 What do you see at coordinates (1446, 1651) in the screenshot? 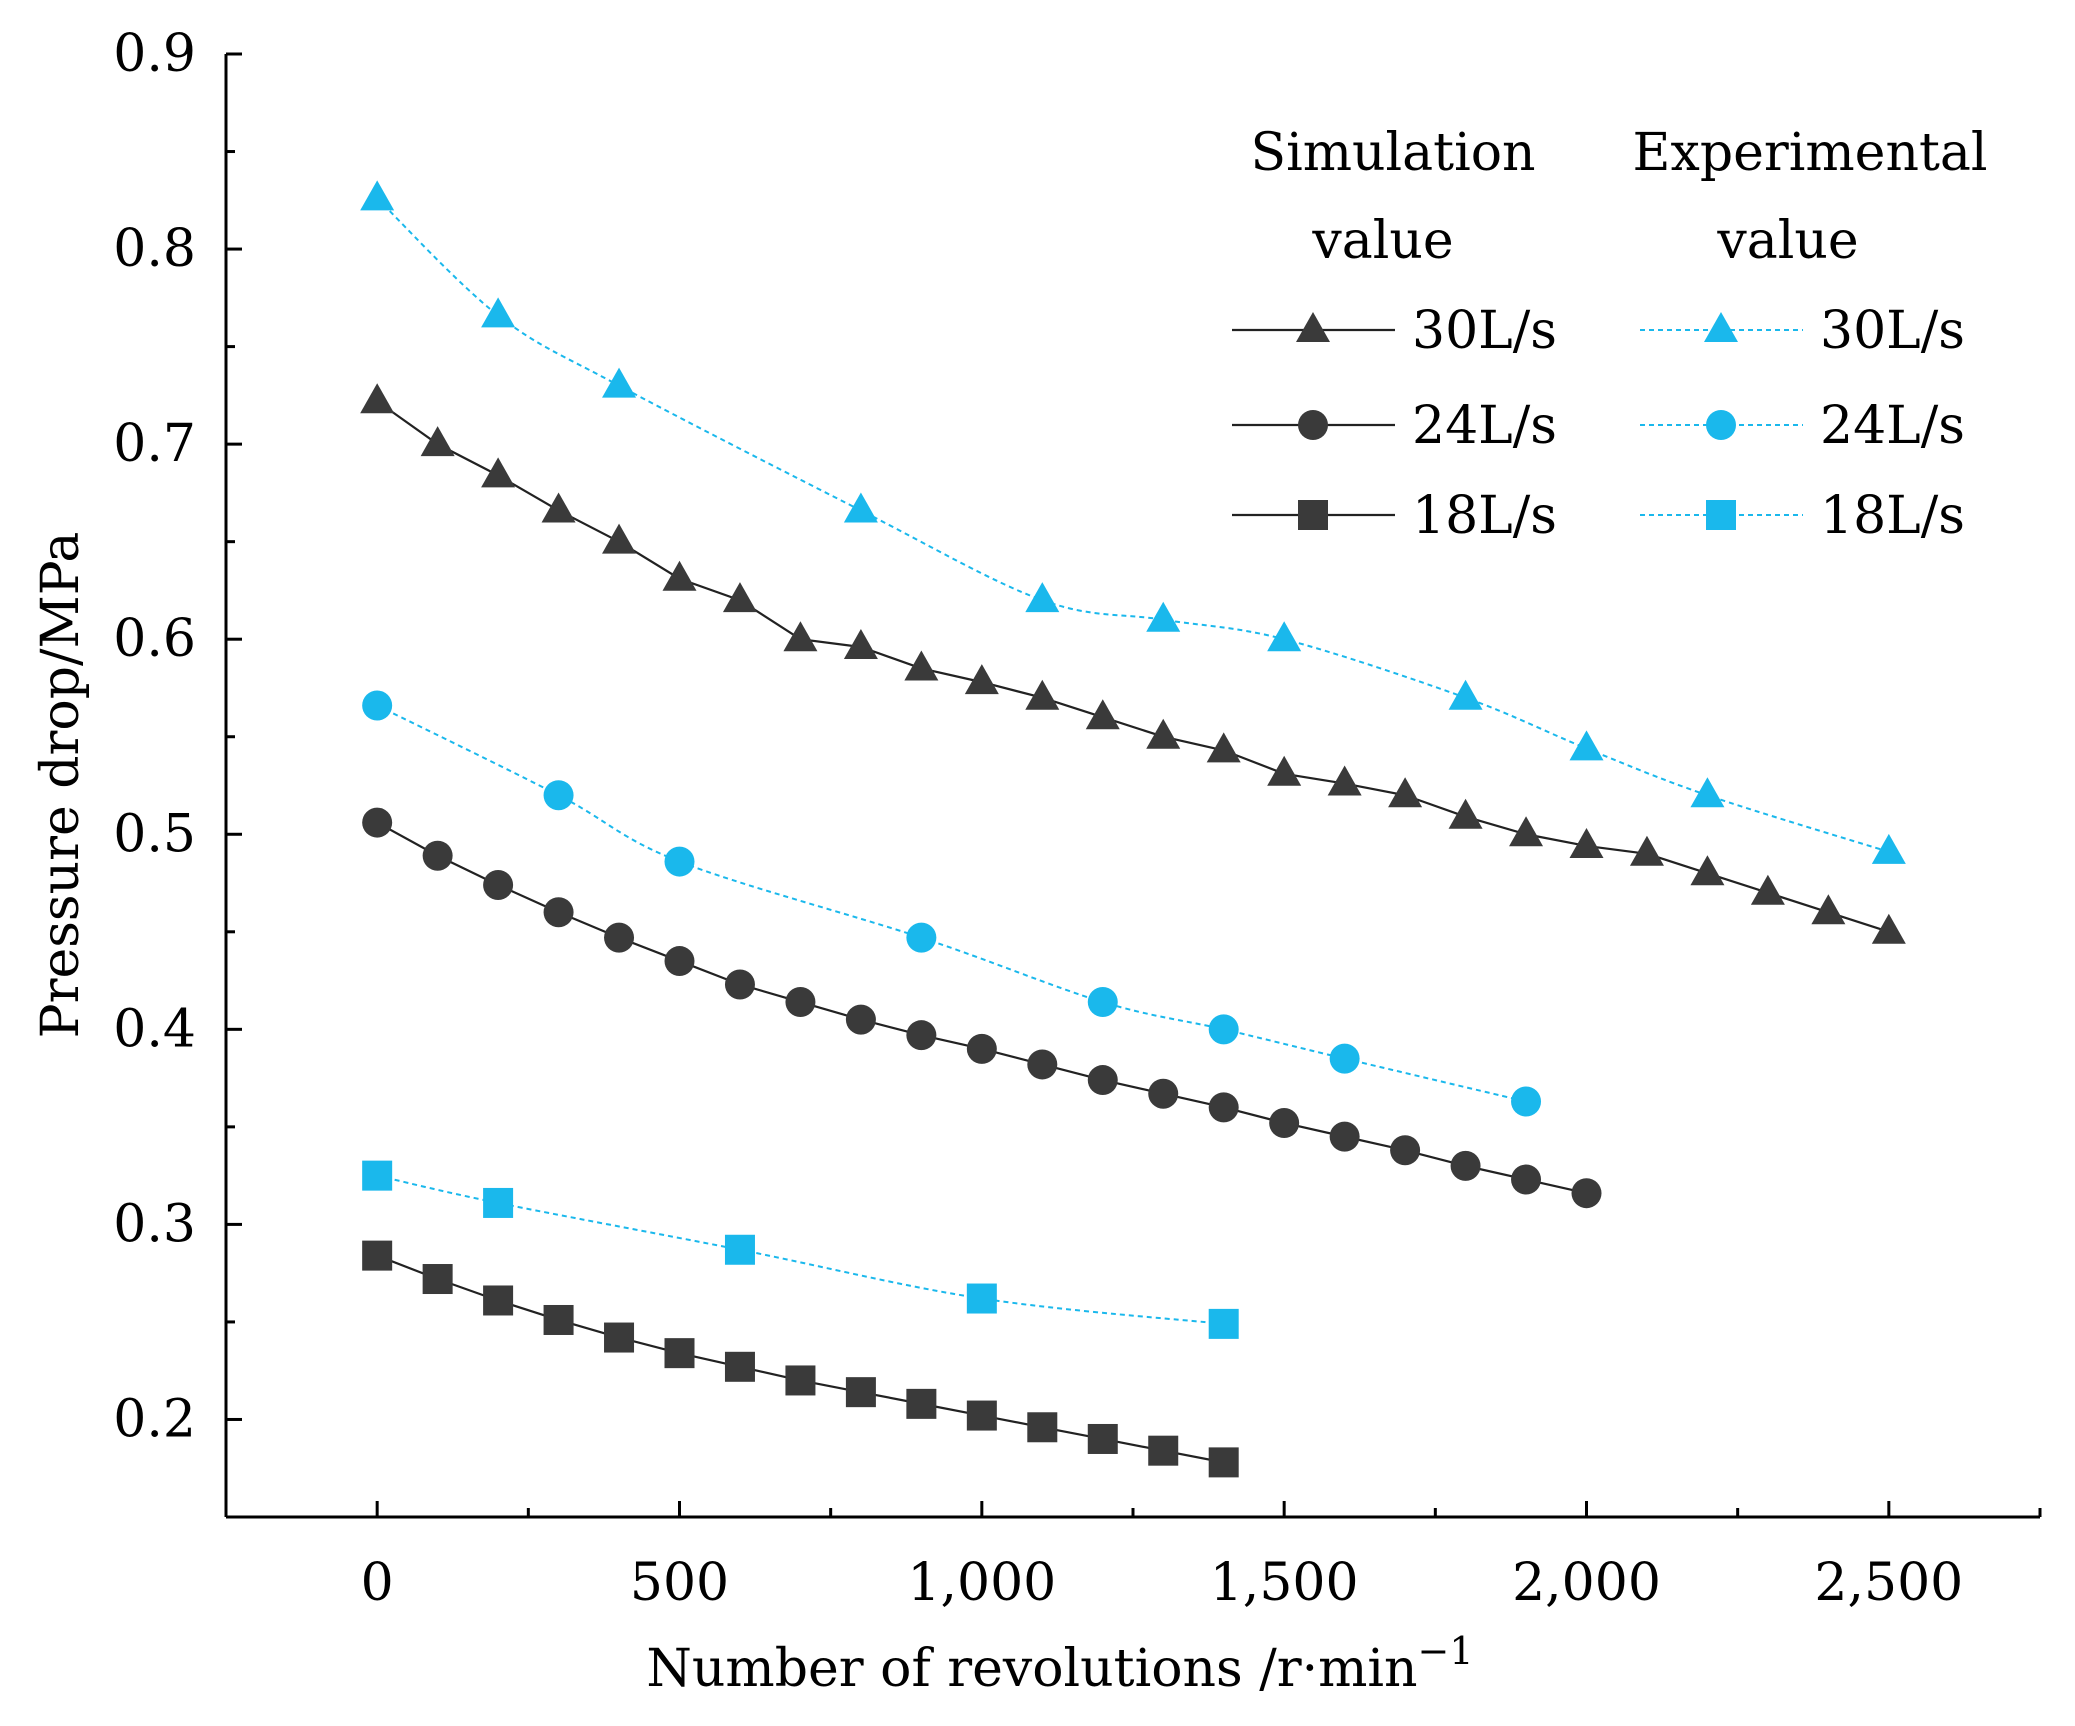
I see `x-axis-title-superscript: −1` at bounding box center [1446, 1651].